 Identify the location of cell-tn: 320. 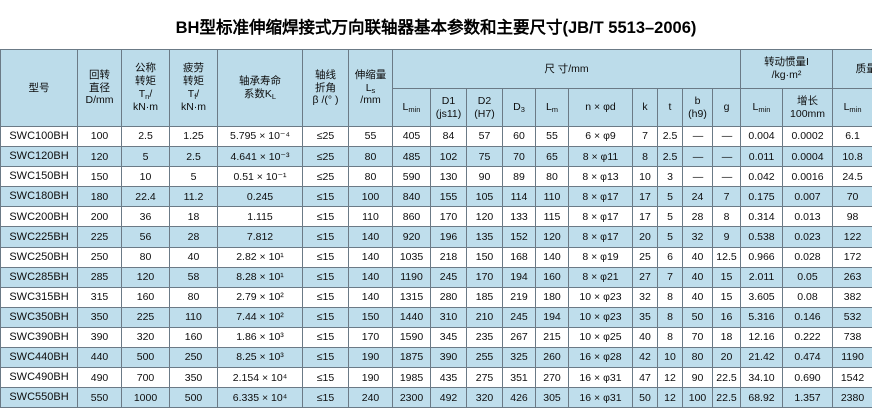
(145, 337).